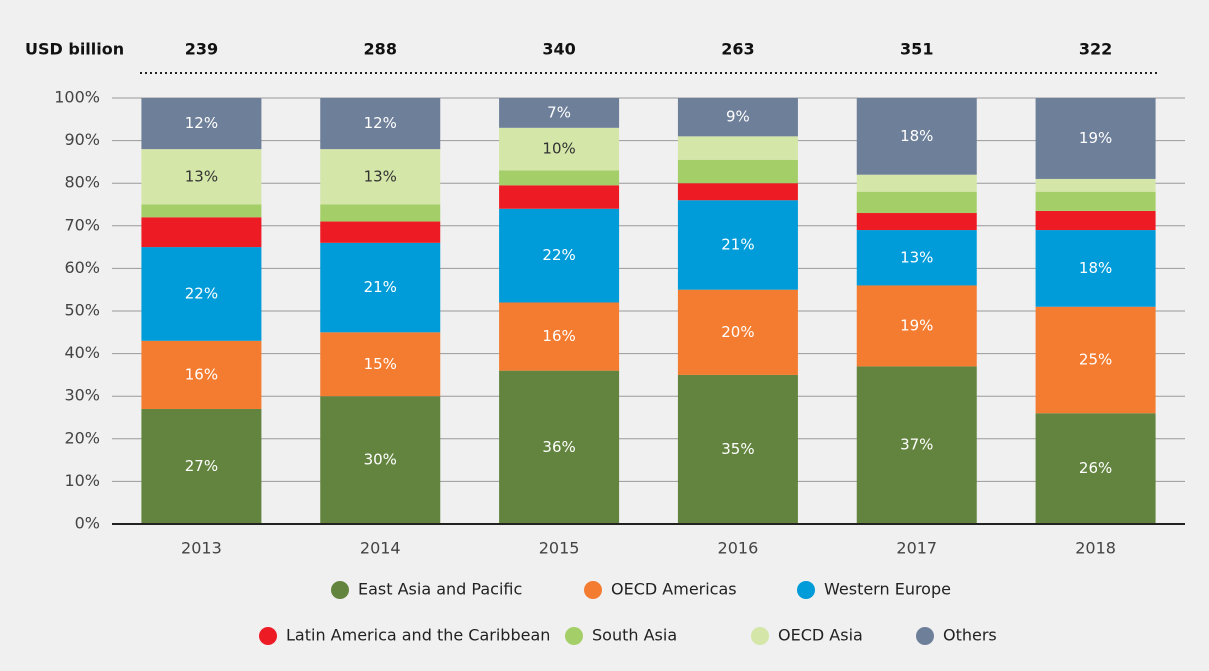  Describe the element at coordinates (970, 635) in the screenshot. I see `legend-label: Others` at that location.